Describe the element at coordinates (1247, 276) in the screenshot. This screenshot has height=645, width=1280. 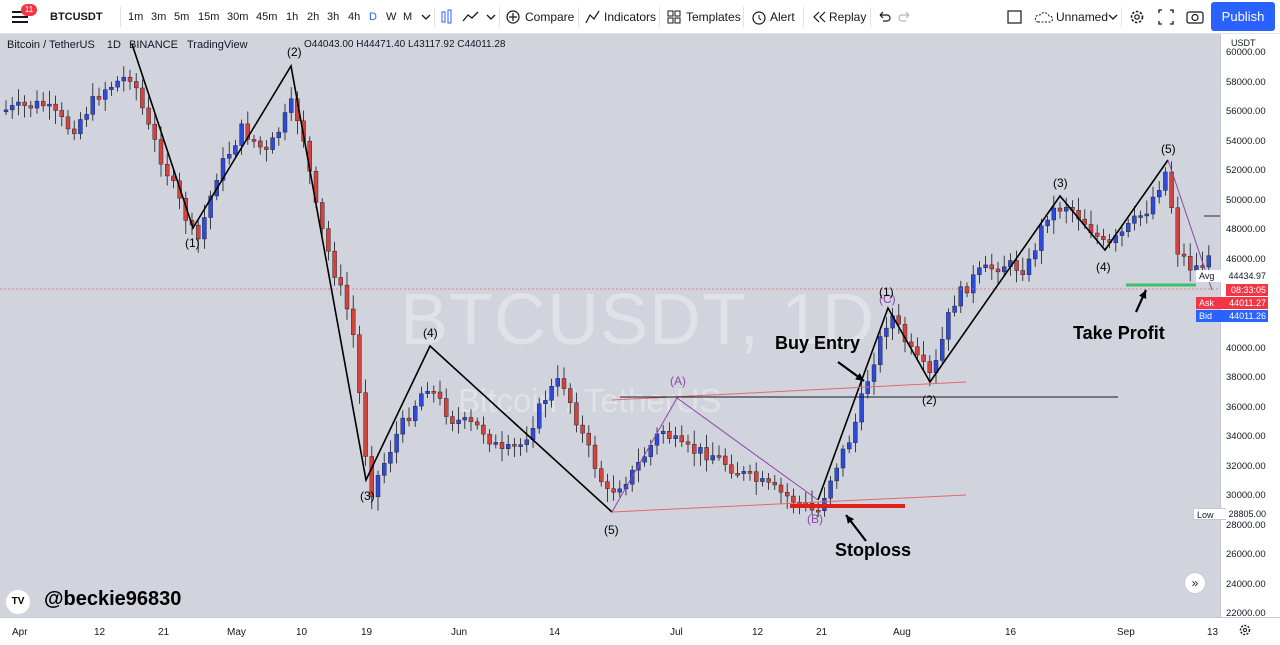
I see `avg-price-value: 44434.97` at that location.